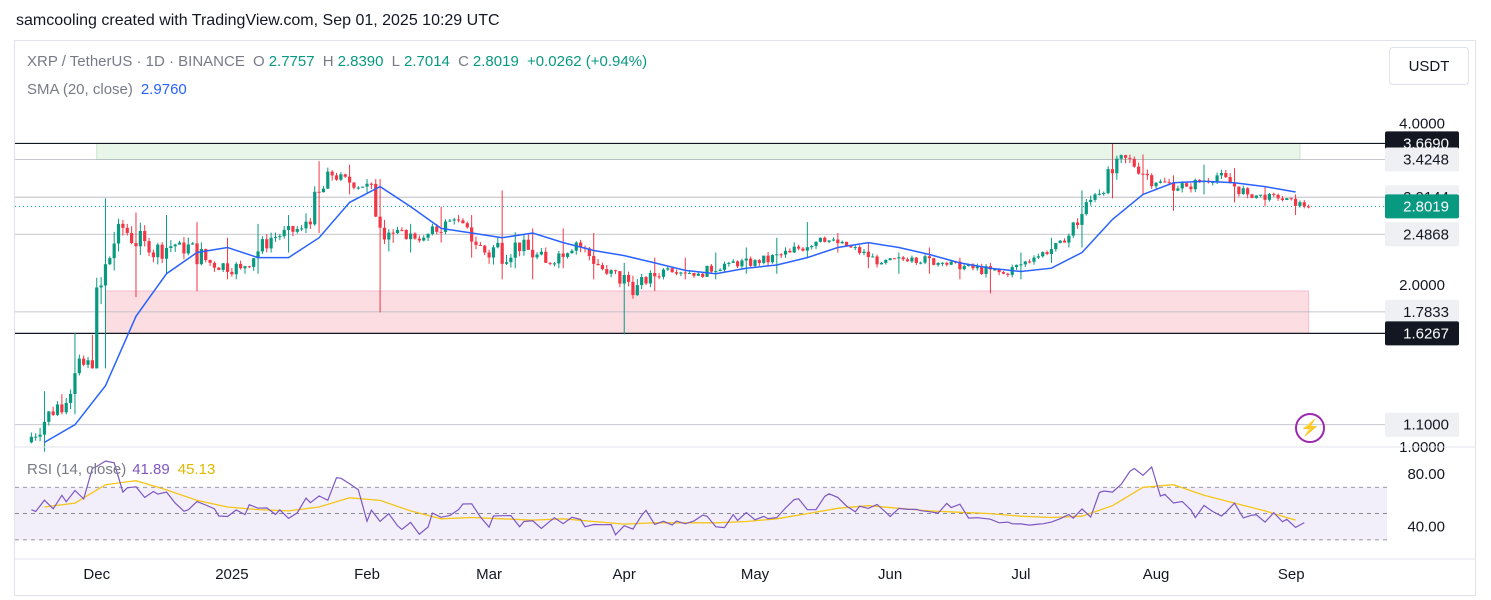  I want to click on rsi-line, so click(668, 498).